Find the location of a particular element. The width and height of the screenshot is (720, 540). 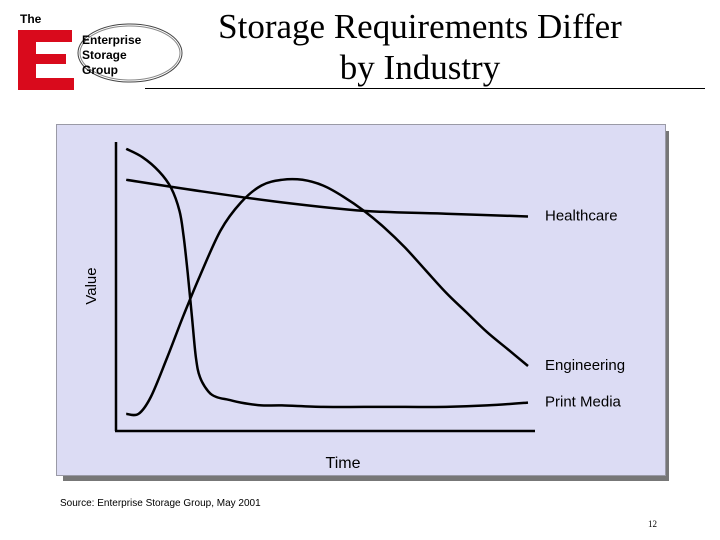

series-line-healthcare is located at coordinates (327, 198).